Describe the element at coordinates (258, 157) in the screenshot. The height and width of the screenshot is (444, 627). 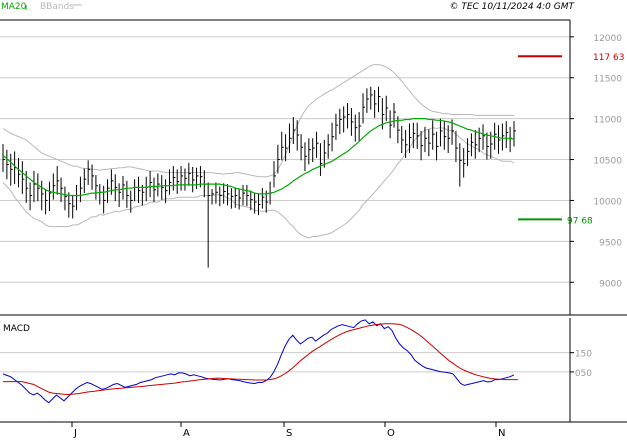
I see `moving-average` at that location.